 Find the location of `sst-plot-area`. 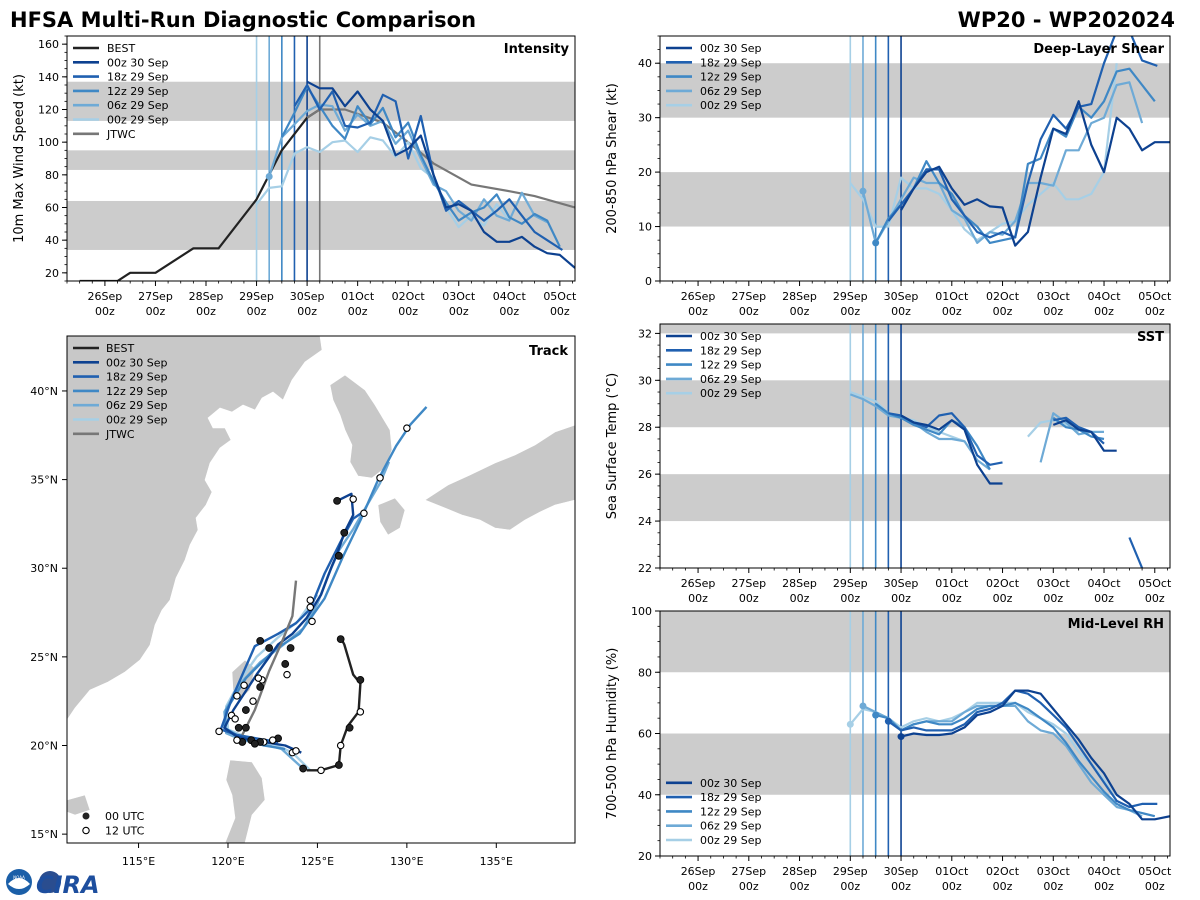

sst-plot-area is located at coordinates (915, 446).